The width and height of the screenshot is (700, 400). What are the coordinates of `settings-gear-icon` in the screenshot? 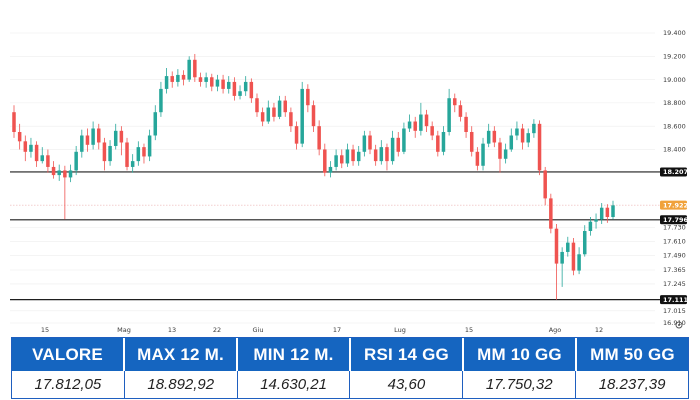 It's located at (679, 325).